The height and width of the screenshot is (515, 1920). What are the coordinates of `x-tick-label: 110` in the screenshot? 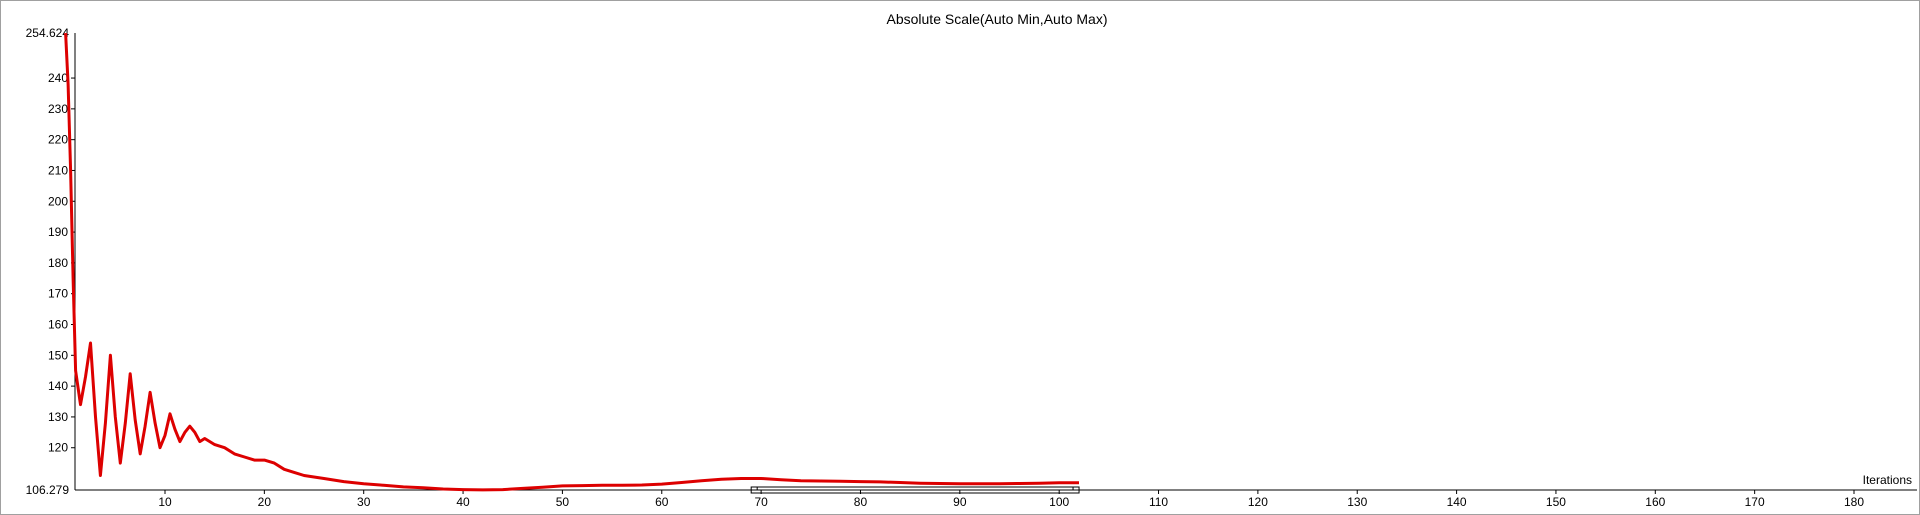 It's located at (1158, 502).